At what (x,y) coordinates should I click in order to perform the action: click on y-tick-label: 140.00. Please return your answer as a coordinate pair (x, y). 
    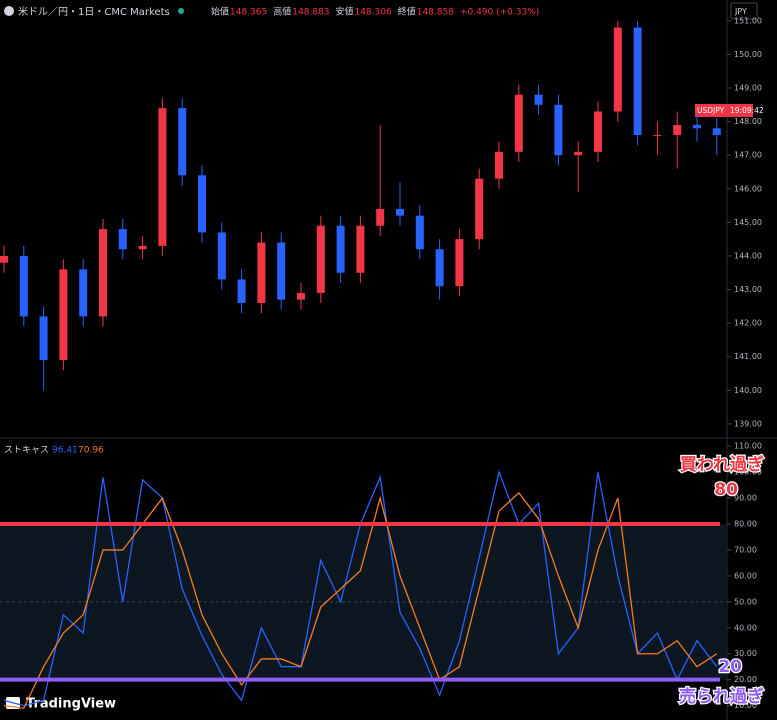
    Looking at the image, I should click on (748, 390).